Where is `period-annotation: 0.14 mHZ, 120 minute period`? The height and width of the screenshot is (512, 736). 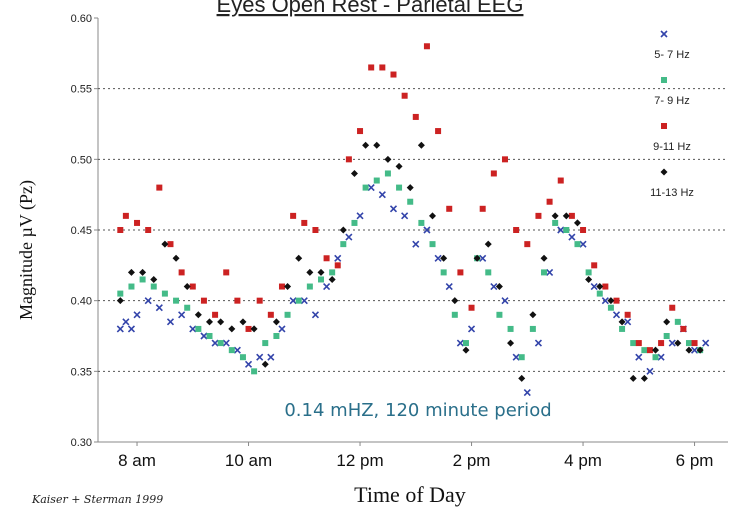 period-annotation: 0.14 mHZ, 120 minute period is located at coordinates (417, 410).